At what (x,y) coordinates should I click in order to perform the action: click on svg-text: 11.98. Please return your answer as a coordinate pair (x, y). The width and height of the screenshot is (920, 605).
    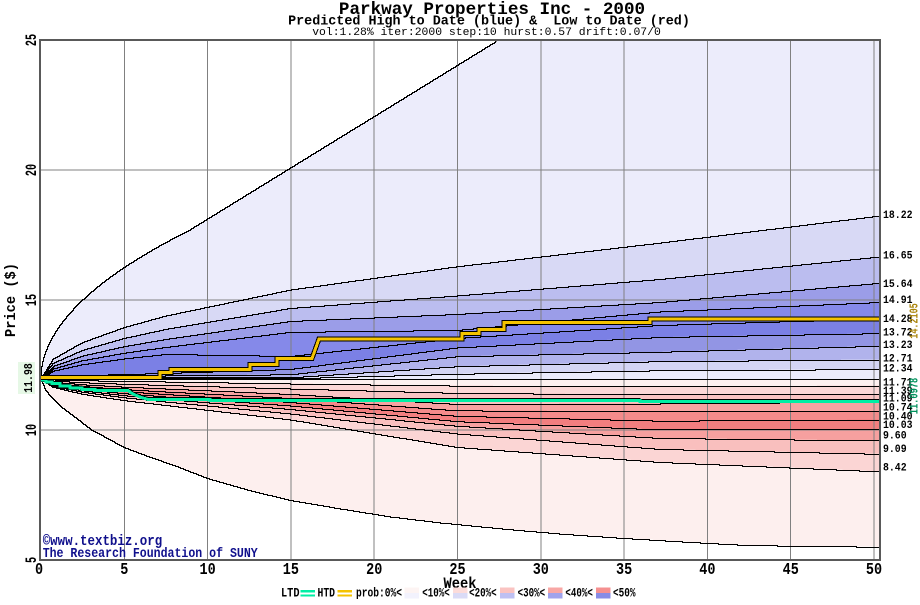
    Looking at the image, I should click on (29, 378).